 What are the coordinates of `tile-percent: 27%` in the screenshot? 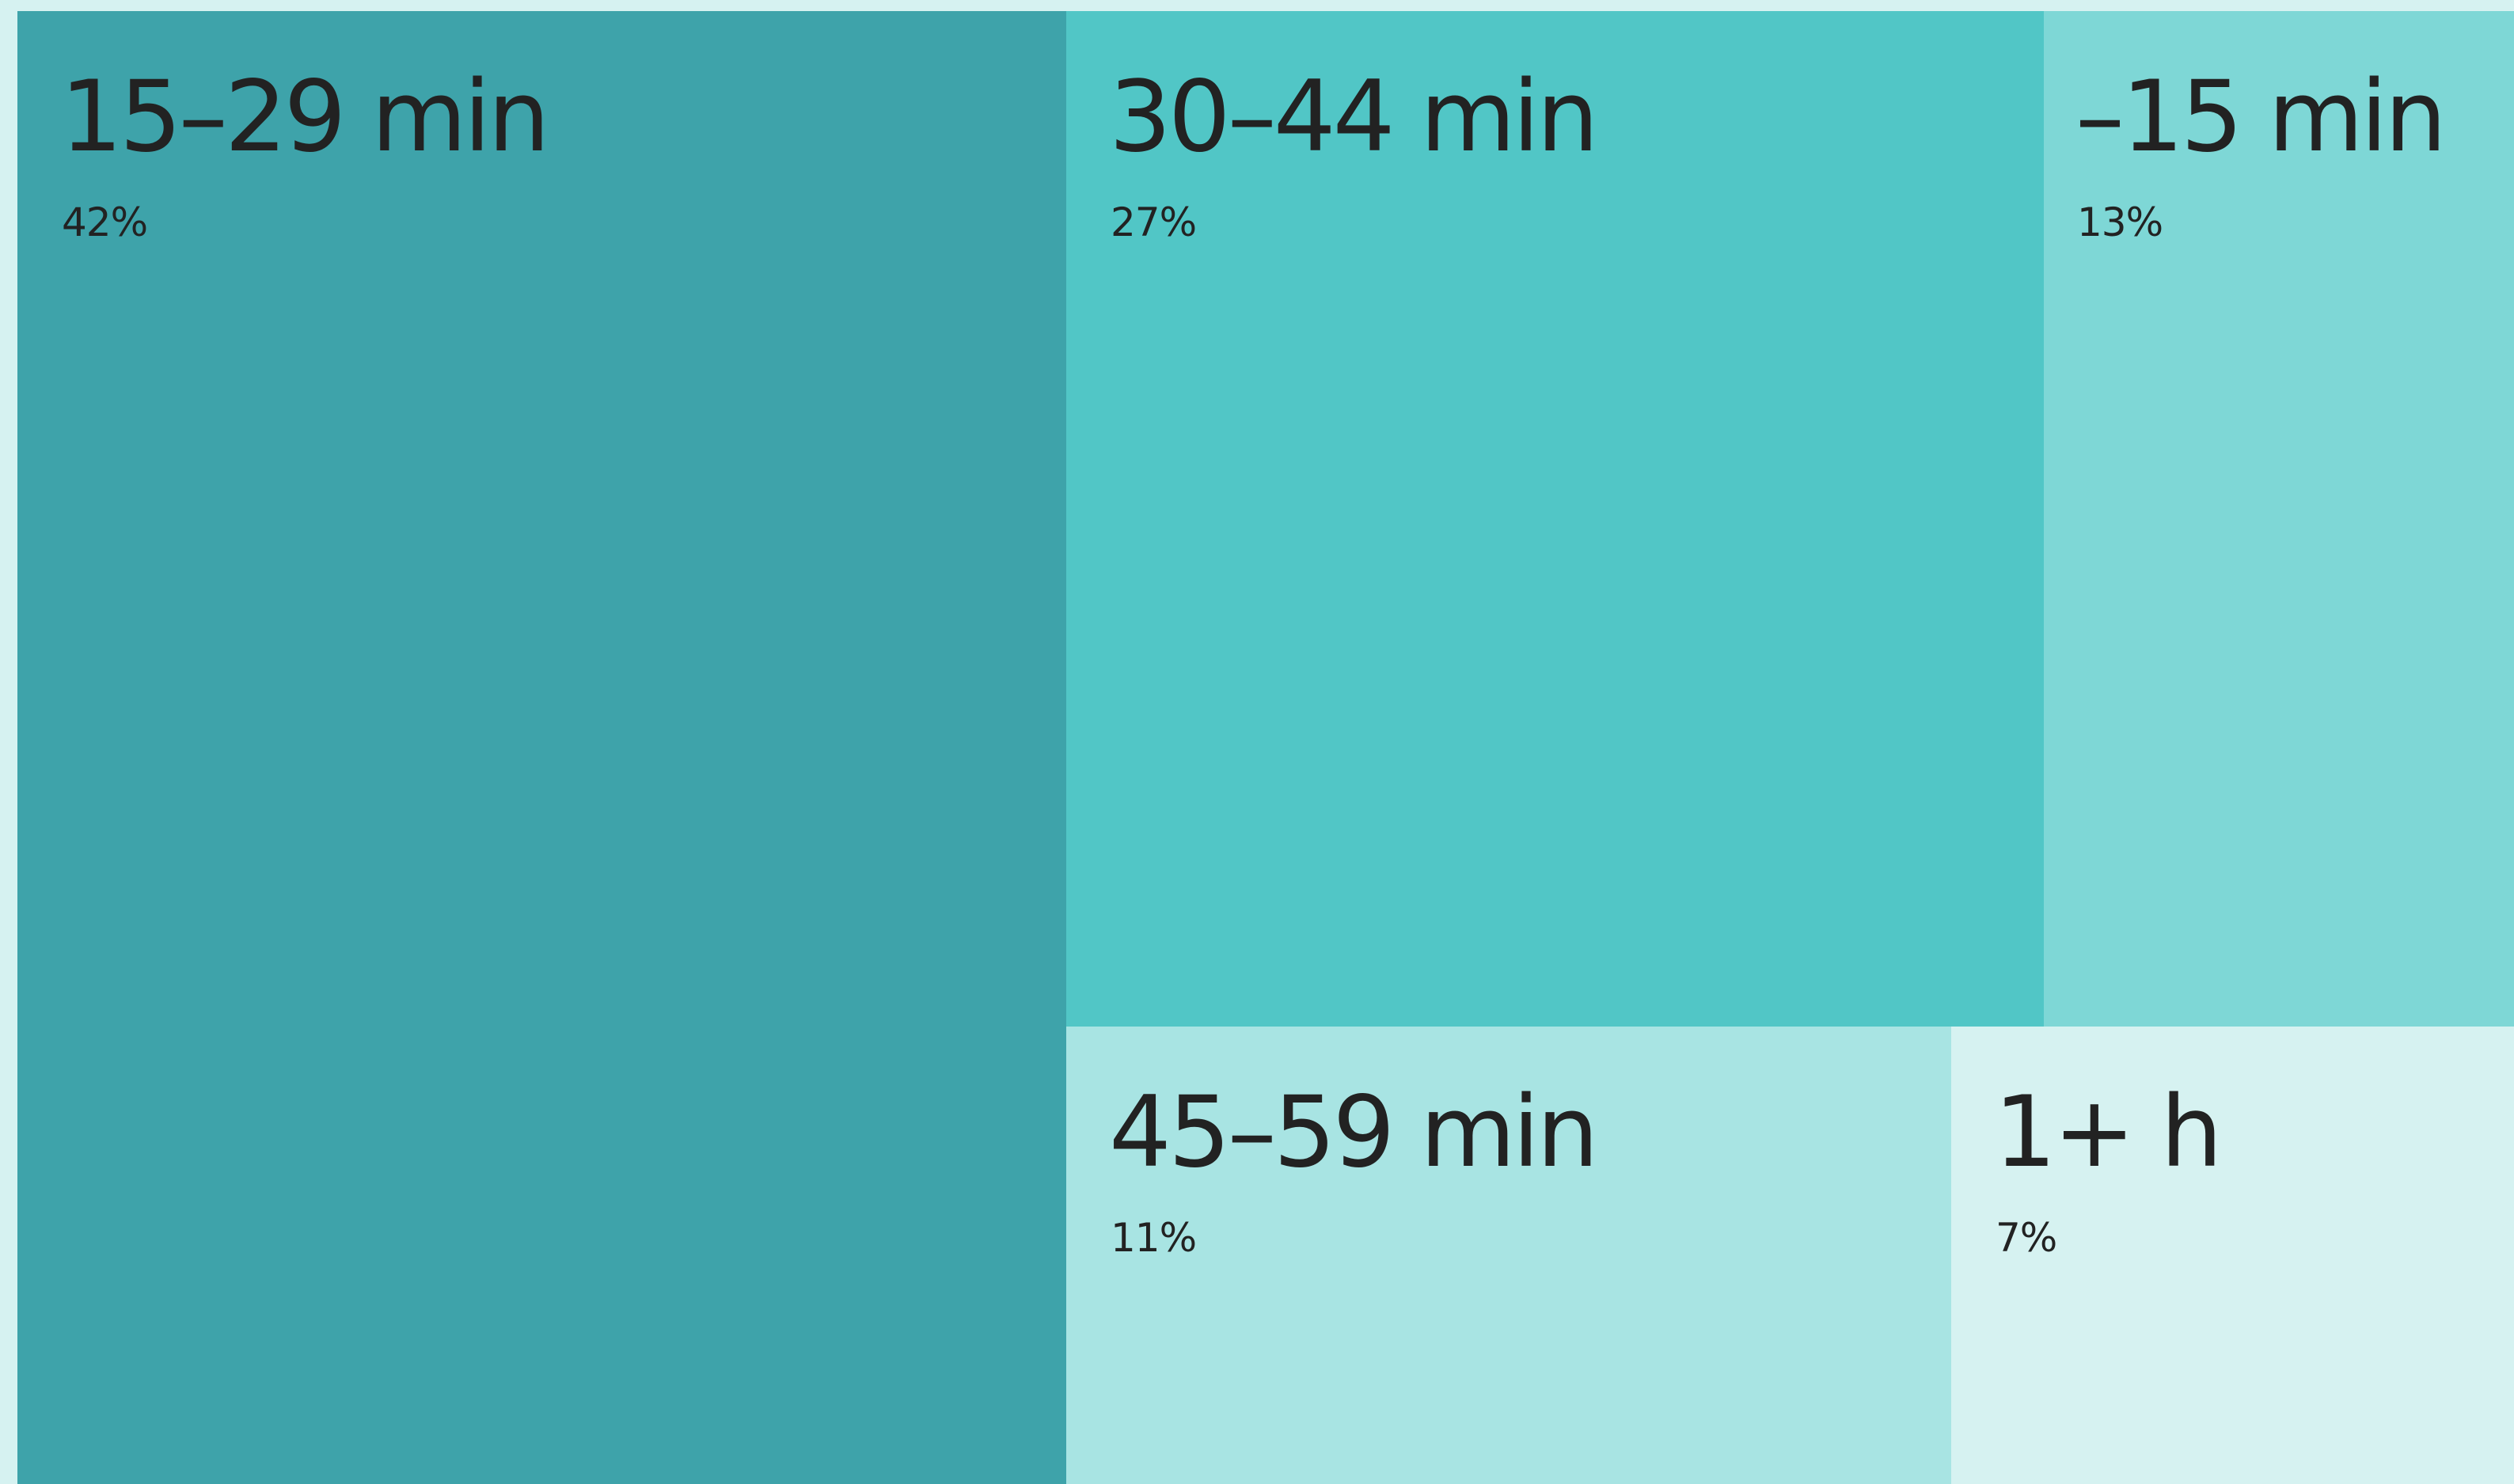 It's located at (1154, 222).